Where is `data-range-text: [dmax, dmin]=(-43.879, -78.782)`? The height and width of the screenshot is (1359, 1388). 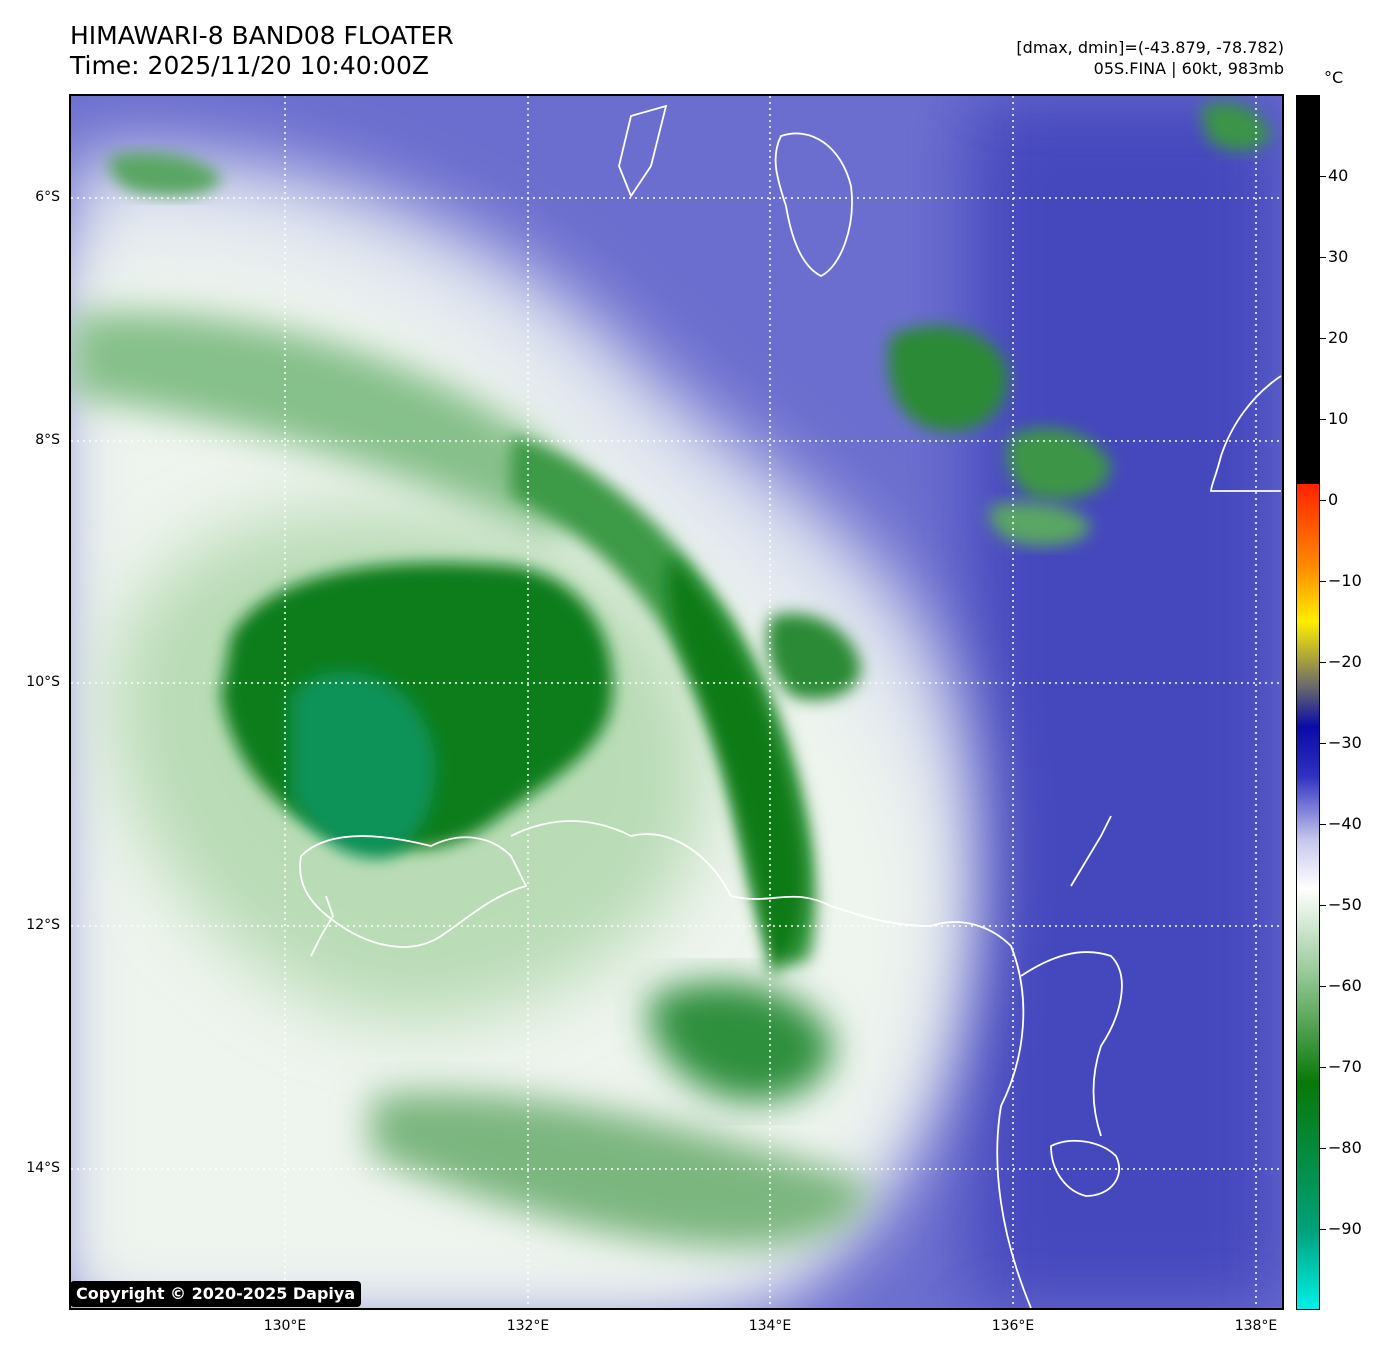
data-range-text: [dmax, dmin]=(-43.879, -78.782) is located at coordinates (1150, 47).